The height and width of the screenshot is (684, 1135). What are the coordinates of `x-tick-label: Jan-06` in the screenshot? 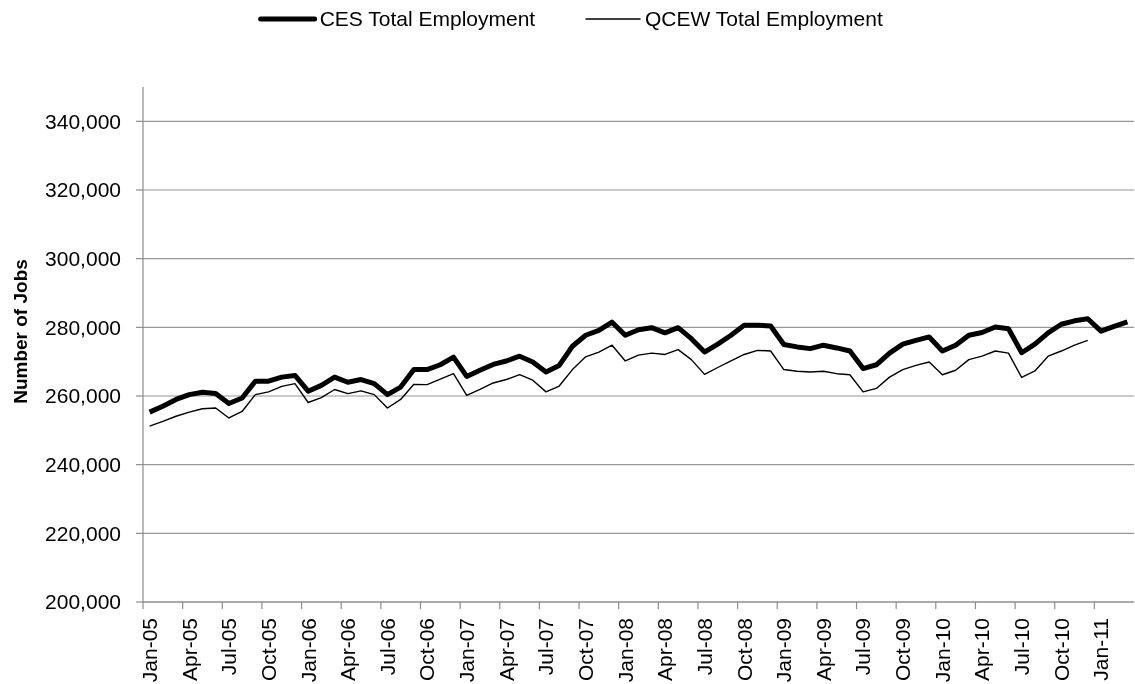 It's located at (308, 650).